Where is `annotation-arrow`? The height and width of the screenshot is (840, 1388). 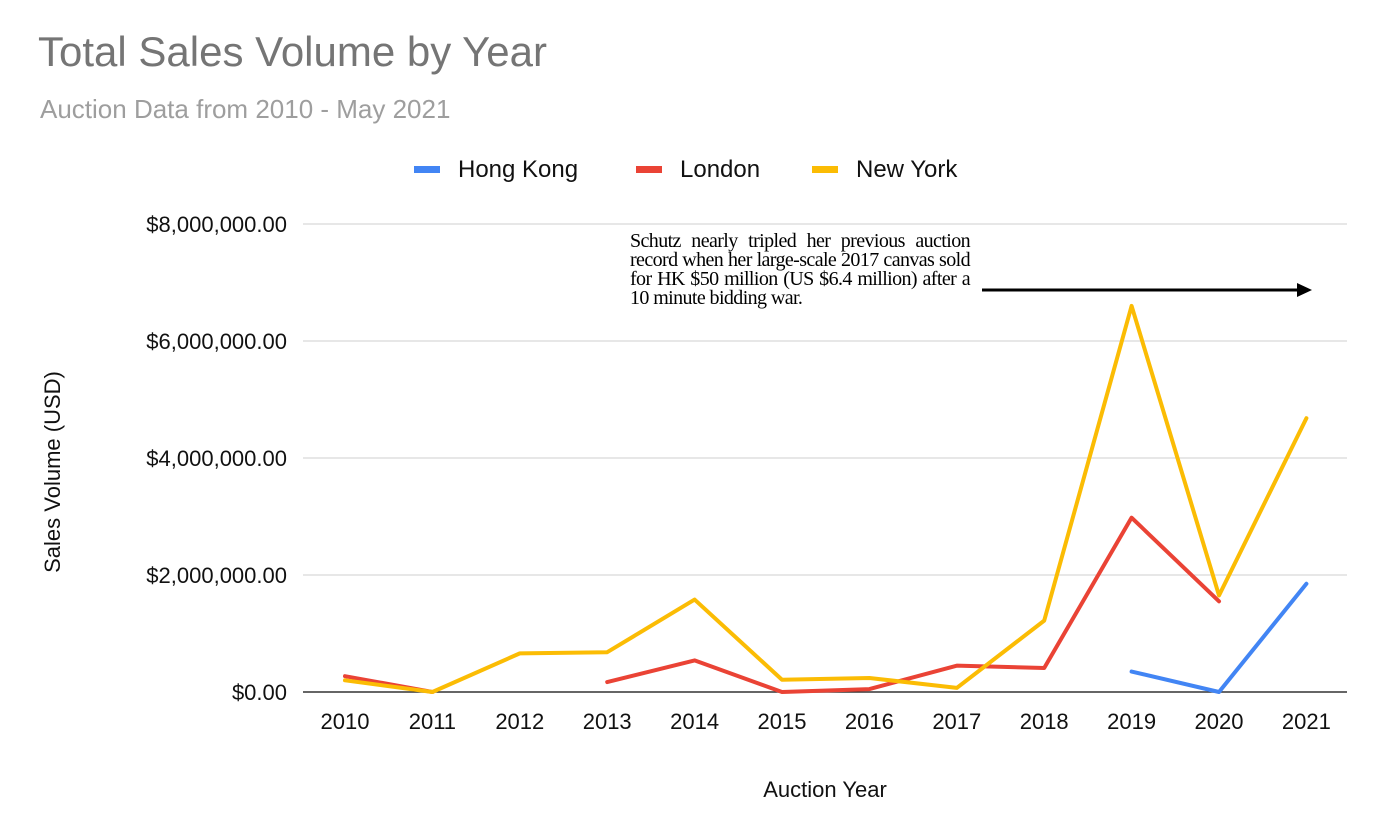 annotation-arrow is located at coordinates (1147, 290).